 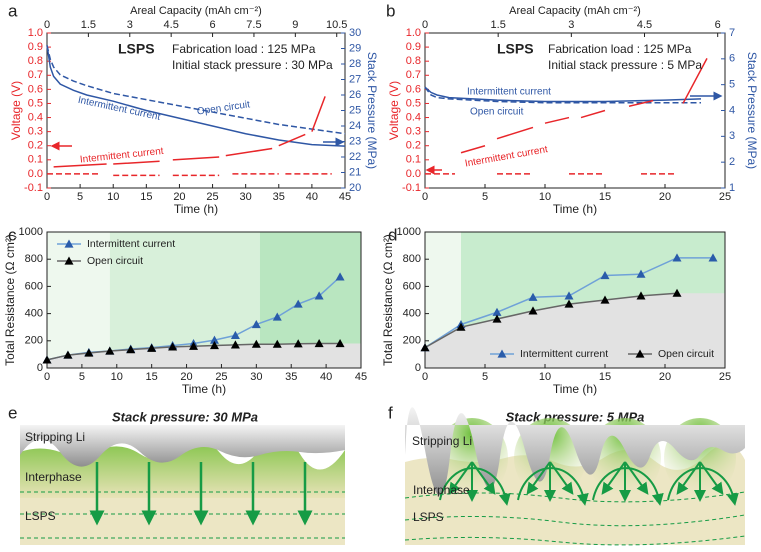 I want to click on y-tick-label: 0.3, so click(x=35, y=132).